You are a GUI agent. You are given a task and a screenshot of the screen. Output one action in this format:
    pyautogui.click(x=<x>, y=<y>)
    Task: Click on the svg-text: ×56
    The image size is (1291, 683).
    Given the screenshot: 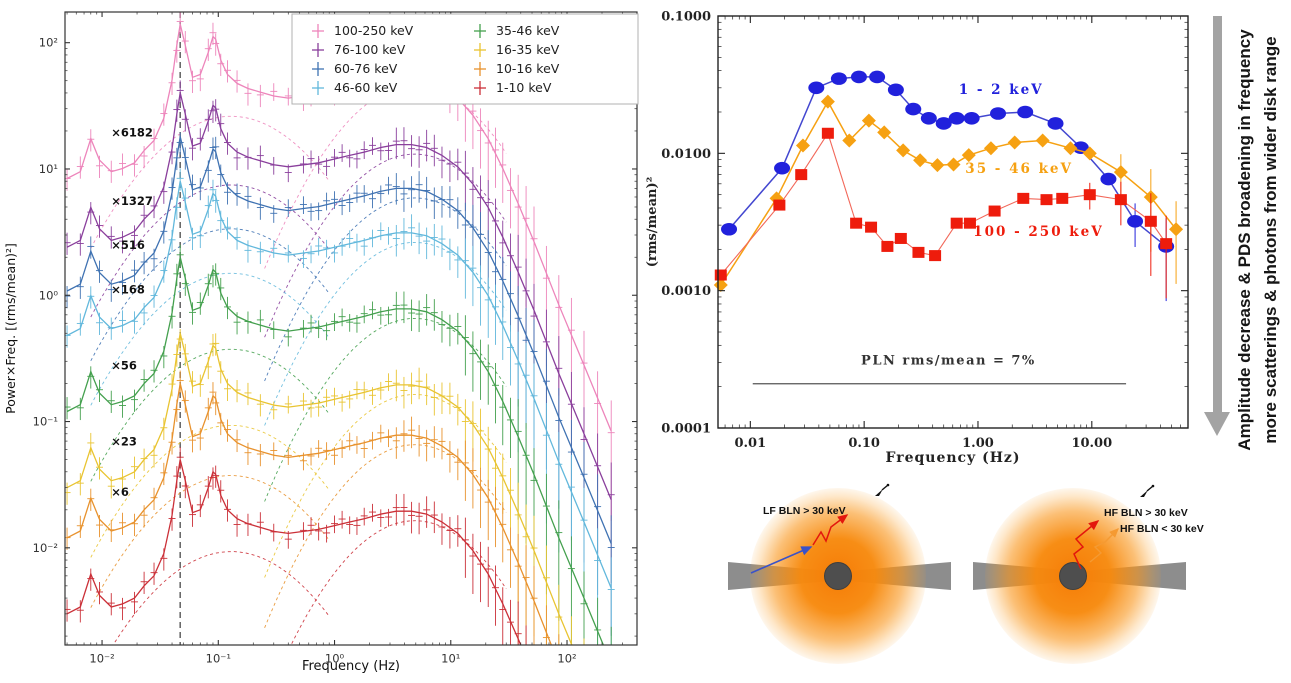 What is the action you would take?
    pyautogui.click(x=124, y=365)
    